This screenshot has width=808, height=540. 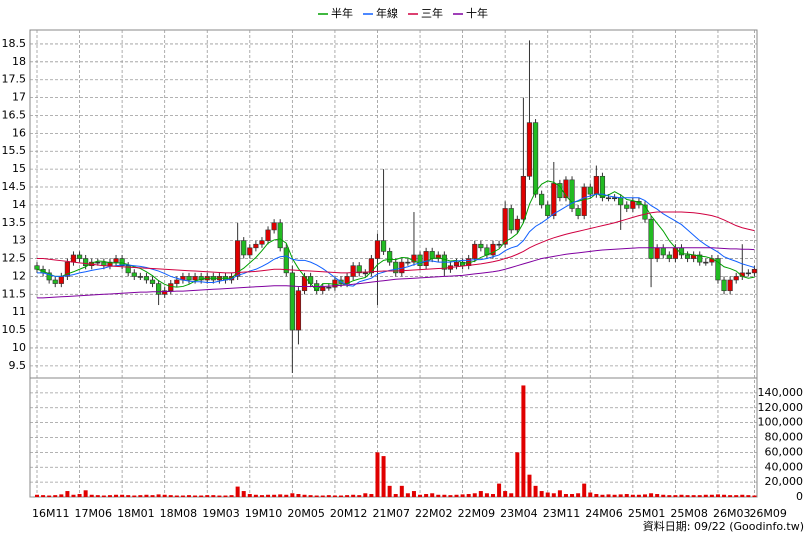 I want to click on volume-tick-label: 60,000, so click(x=784, y=451).